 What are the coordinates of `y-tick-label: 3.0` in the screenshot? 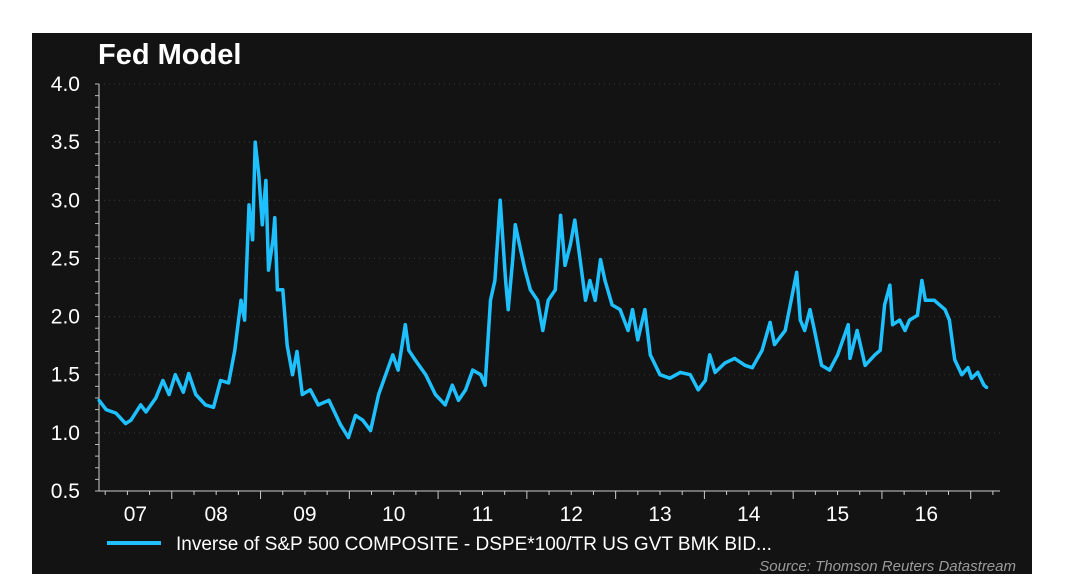 It's located at (65, 200).